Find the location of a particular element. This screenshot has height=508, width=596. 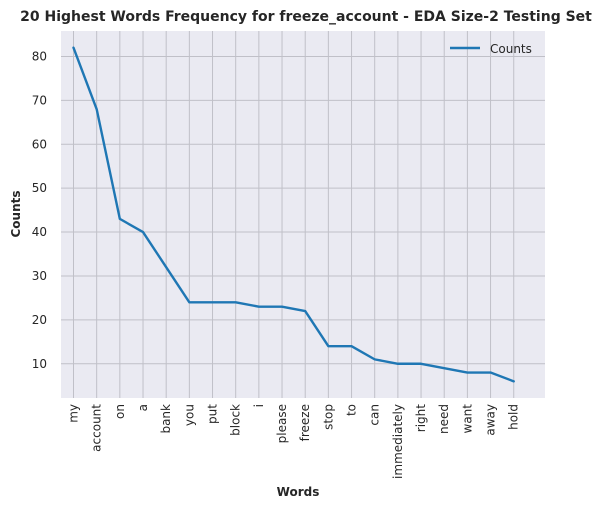

x-tick-label: need is located at coordinates (444, 419).